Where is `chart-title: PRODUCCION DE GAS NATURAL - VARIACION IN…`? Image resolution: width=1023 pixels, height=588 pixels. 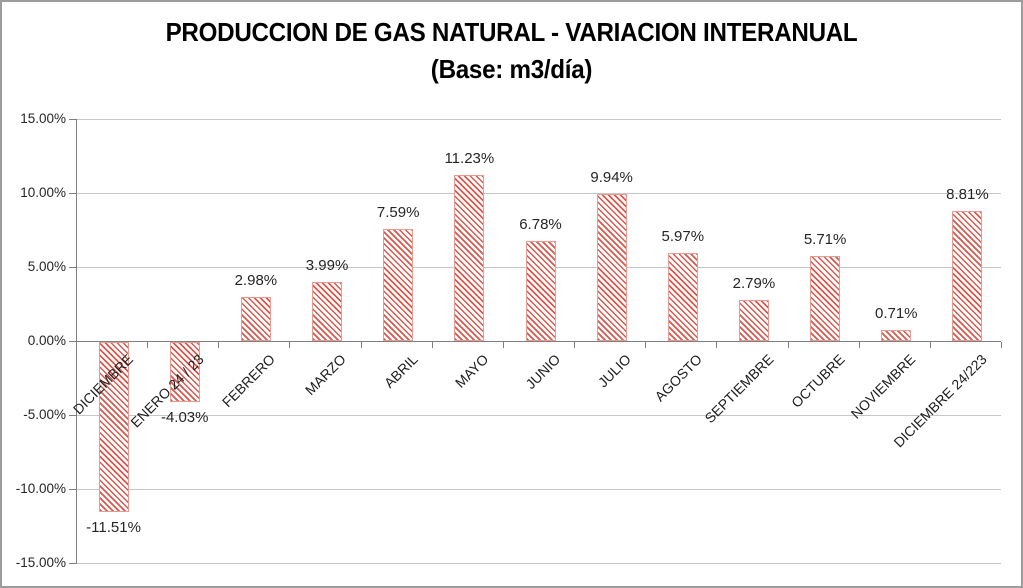
chart-title: PRODUCCION DE GAS NATURAL - VARIACION IN… is located at coordinates (511, 32).